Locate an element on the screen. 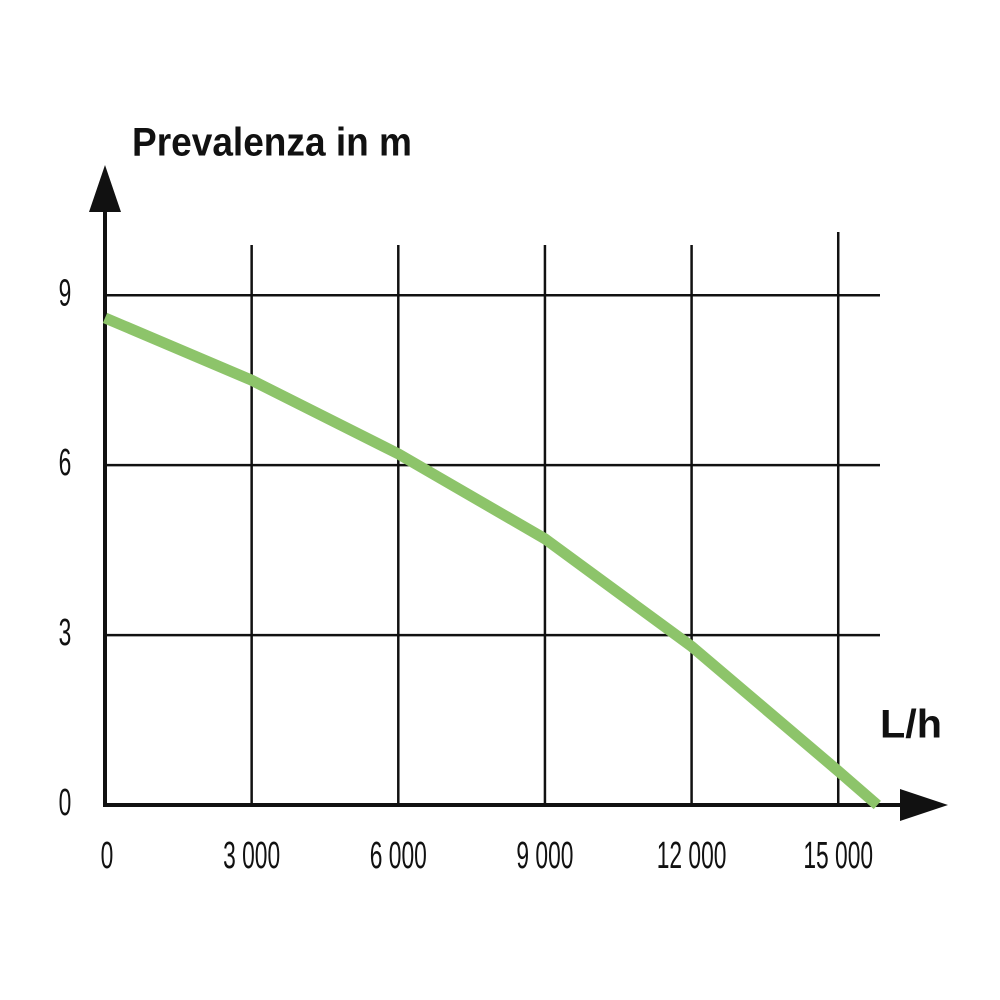 The height and width of the screenshot is (1000, 1000). x-axis-title: L/h is located at coordinates (911, 725).